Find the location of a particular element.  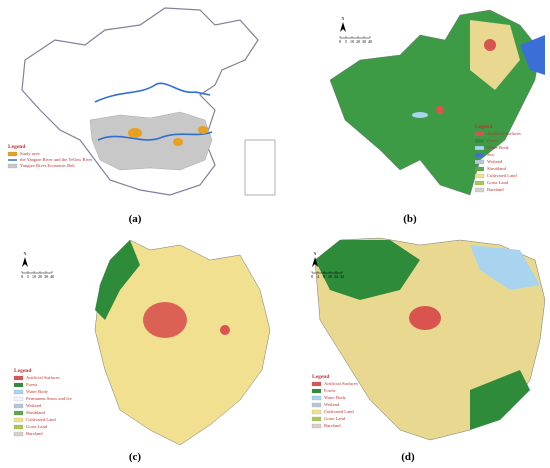

panel-label: (c) is located at coordinates (135, 457).